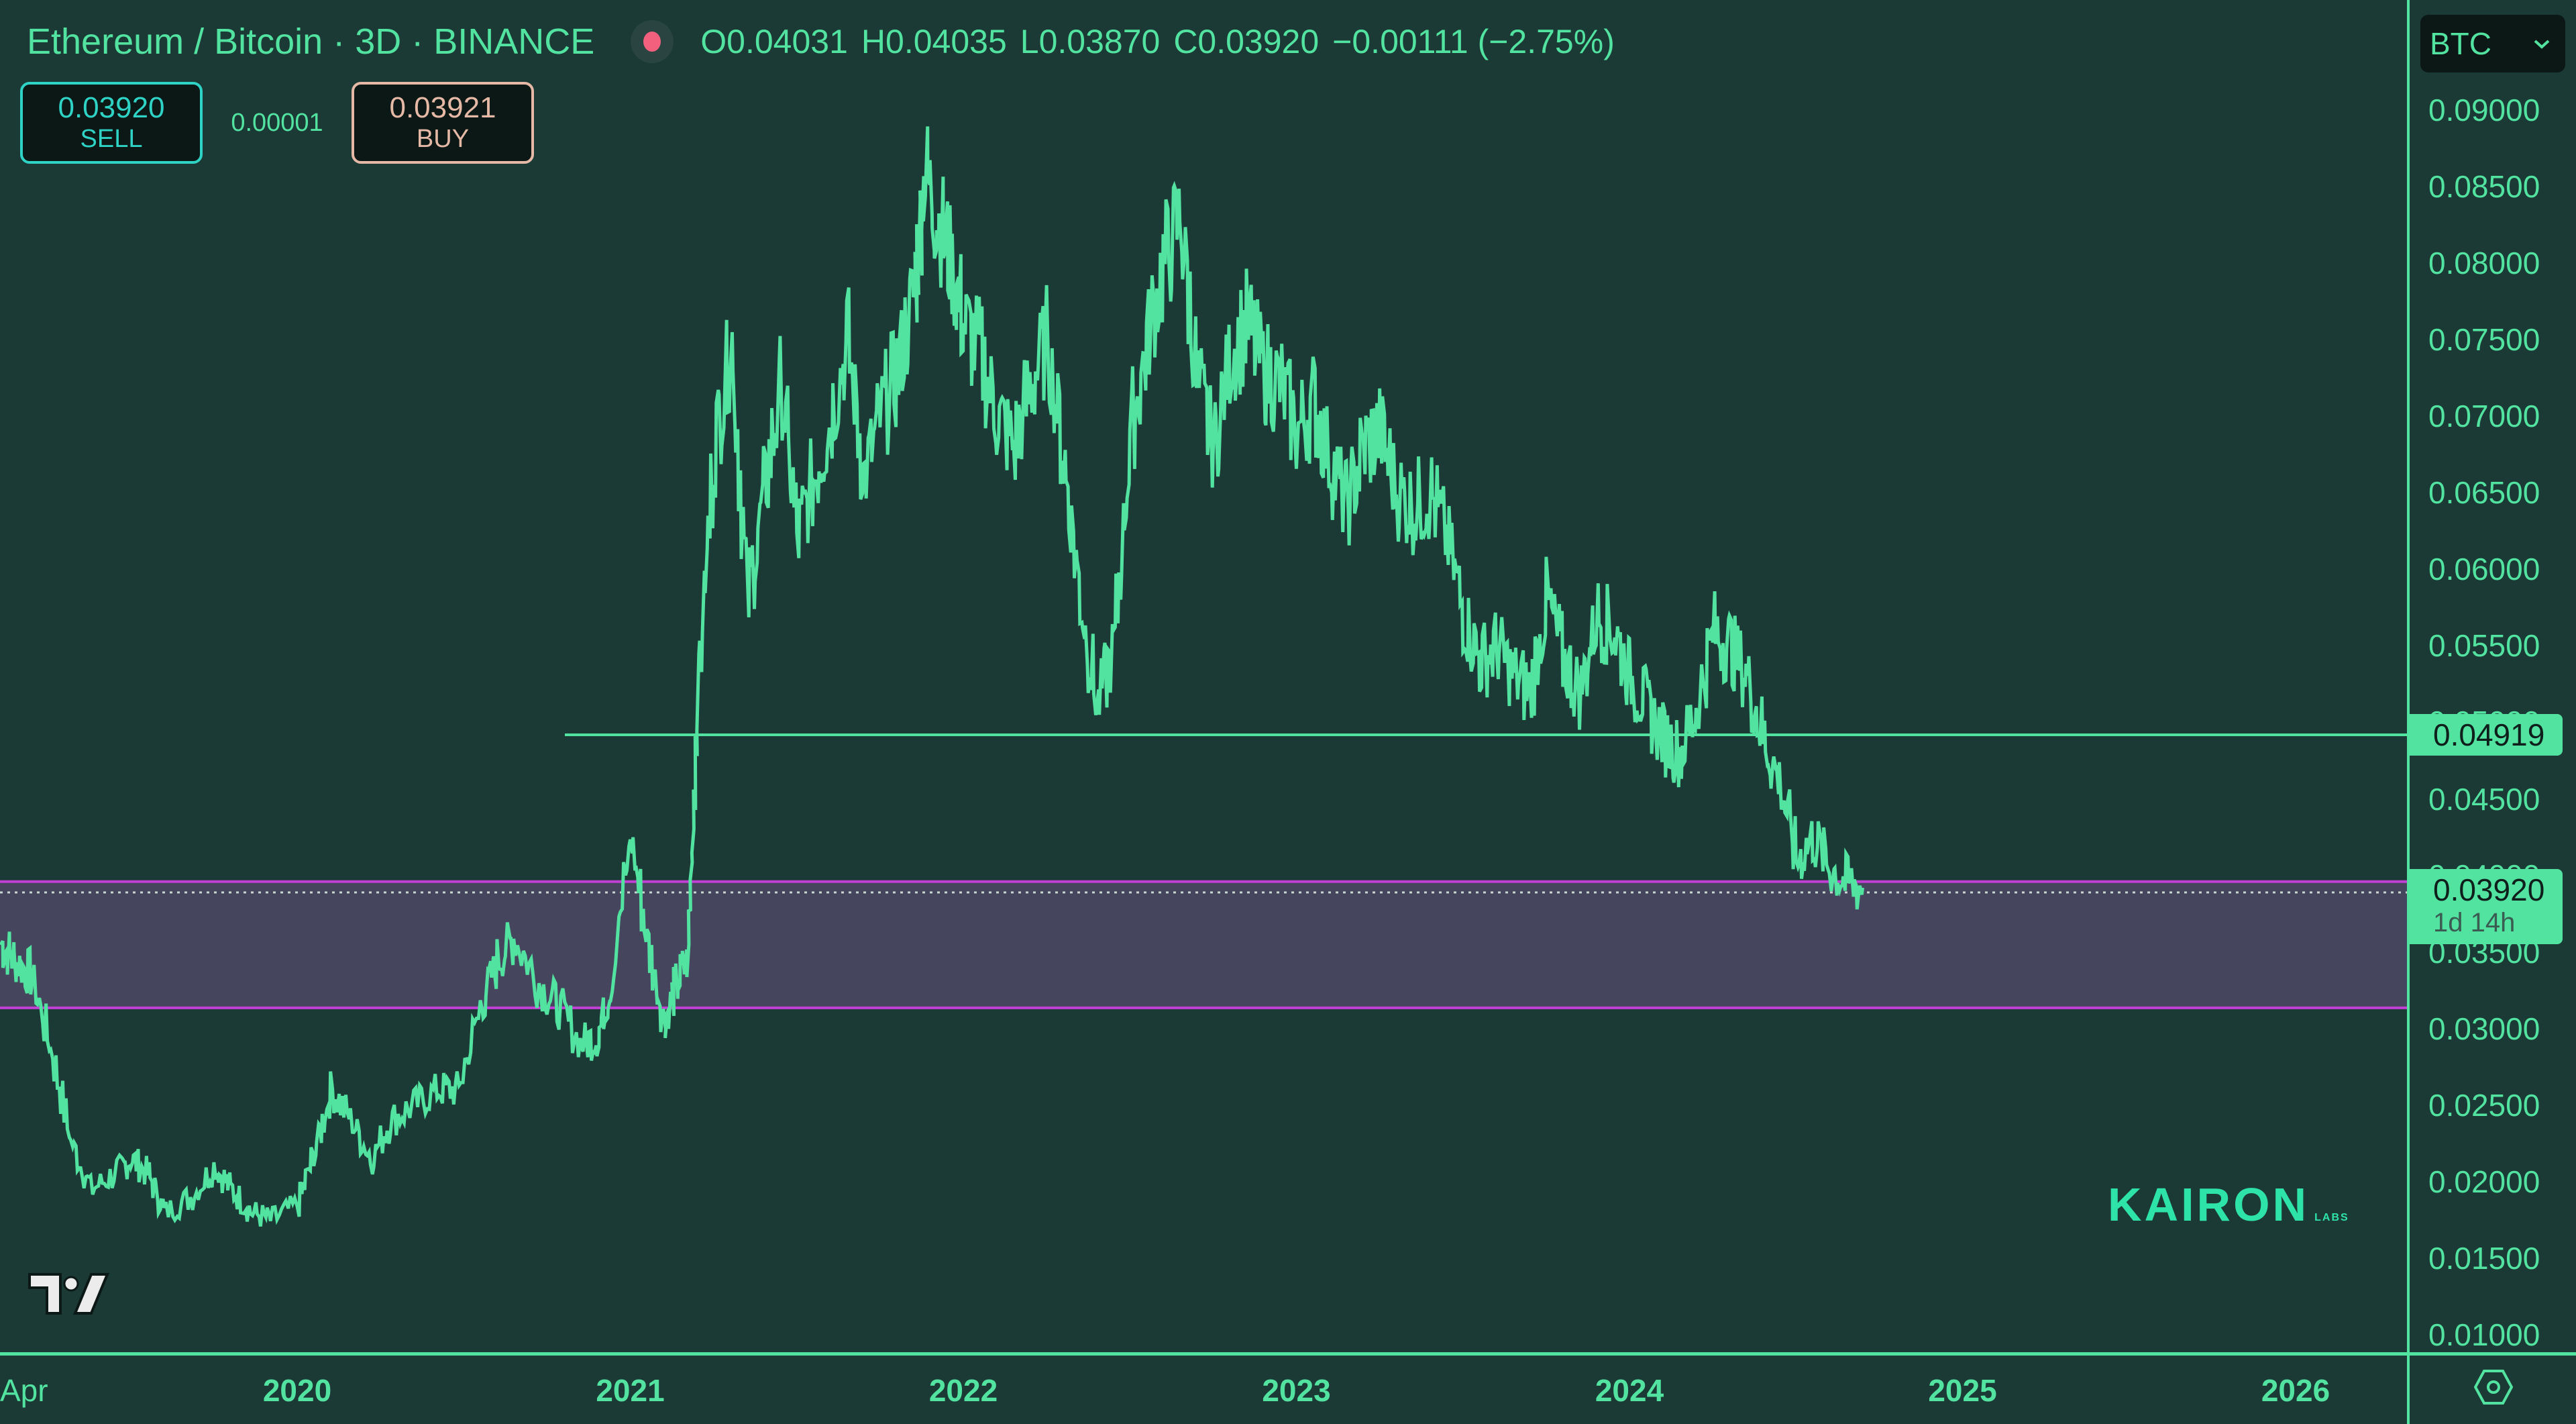 Image resolution: width=2576 pixels, height=1424 pixels. Describe the element at coordinates (1629, 1390) in the screenshot. I see `time-tick: 2024` at that location.